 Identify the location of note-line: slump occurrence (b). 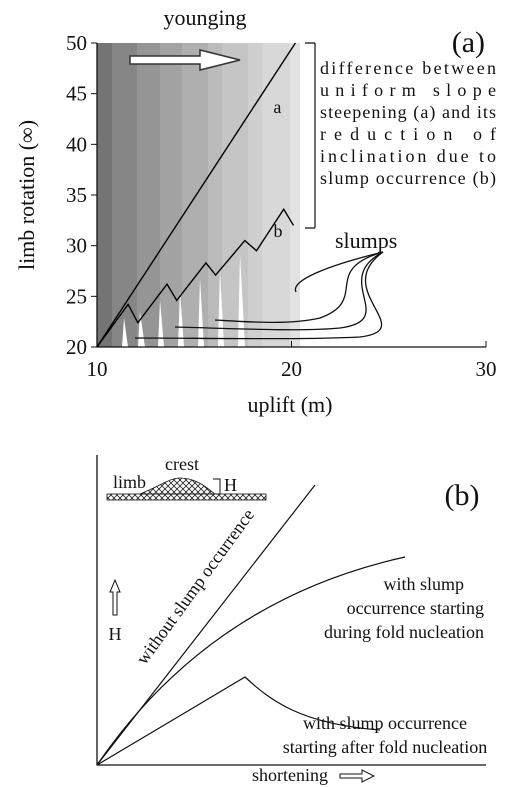
(408, 178).